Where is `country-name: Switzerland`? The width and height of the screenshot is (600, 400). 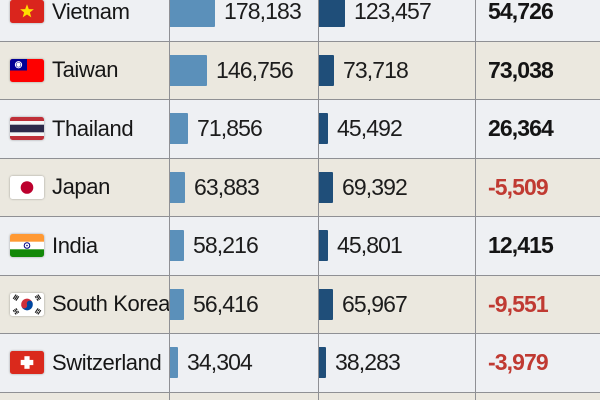
country-name: Switzerland is located at coordinates (107, 362).